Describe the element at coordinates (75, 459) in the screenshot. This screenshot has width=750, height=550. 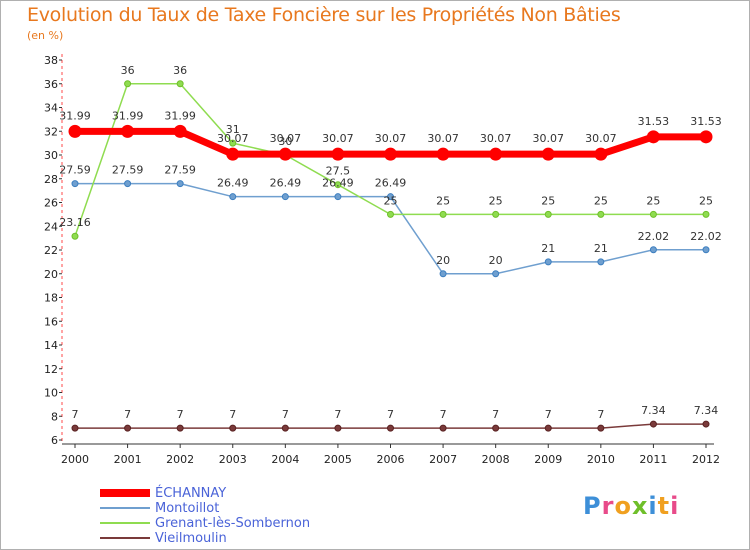
I see `x-tick-label: 2000` at that location.